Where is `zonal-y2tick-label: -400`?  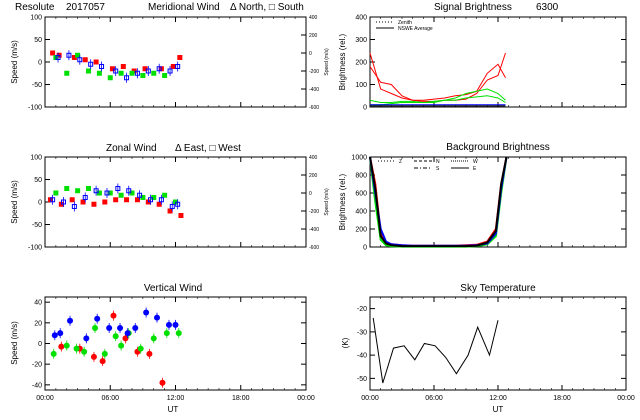 zonal-y2tick-label: -400 is located at coordinates (314, 230).